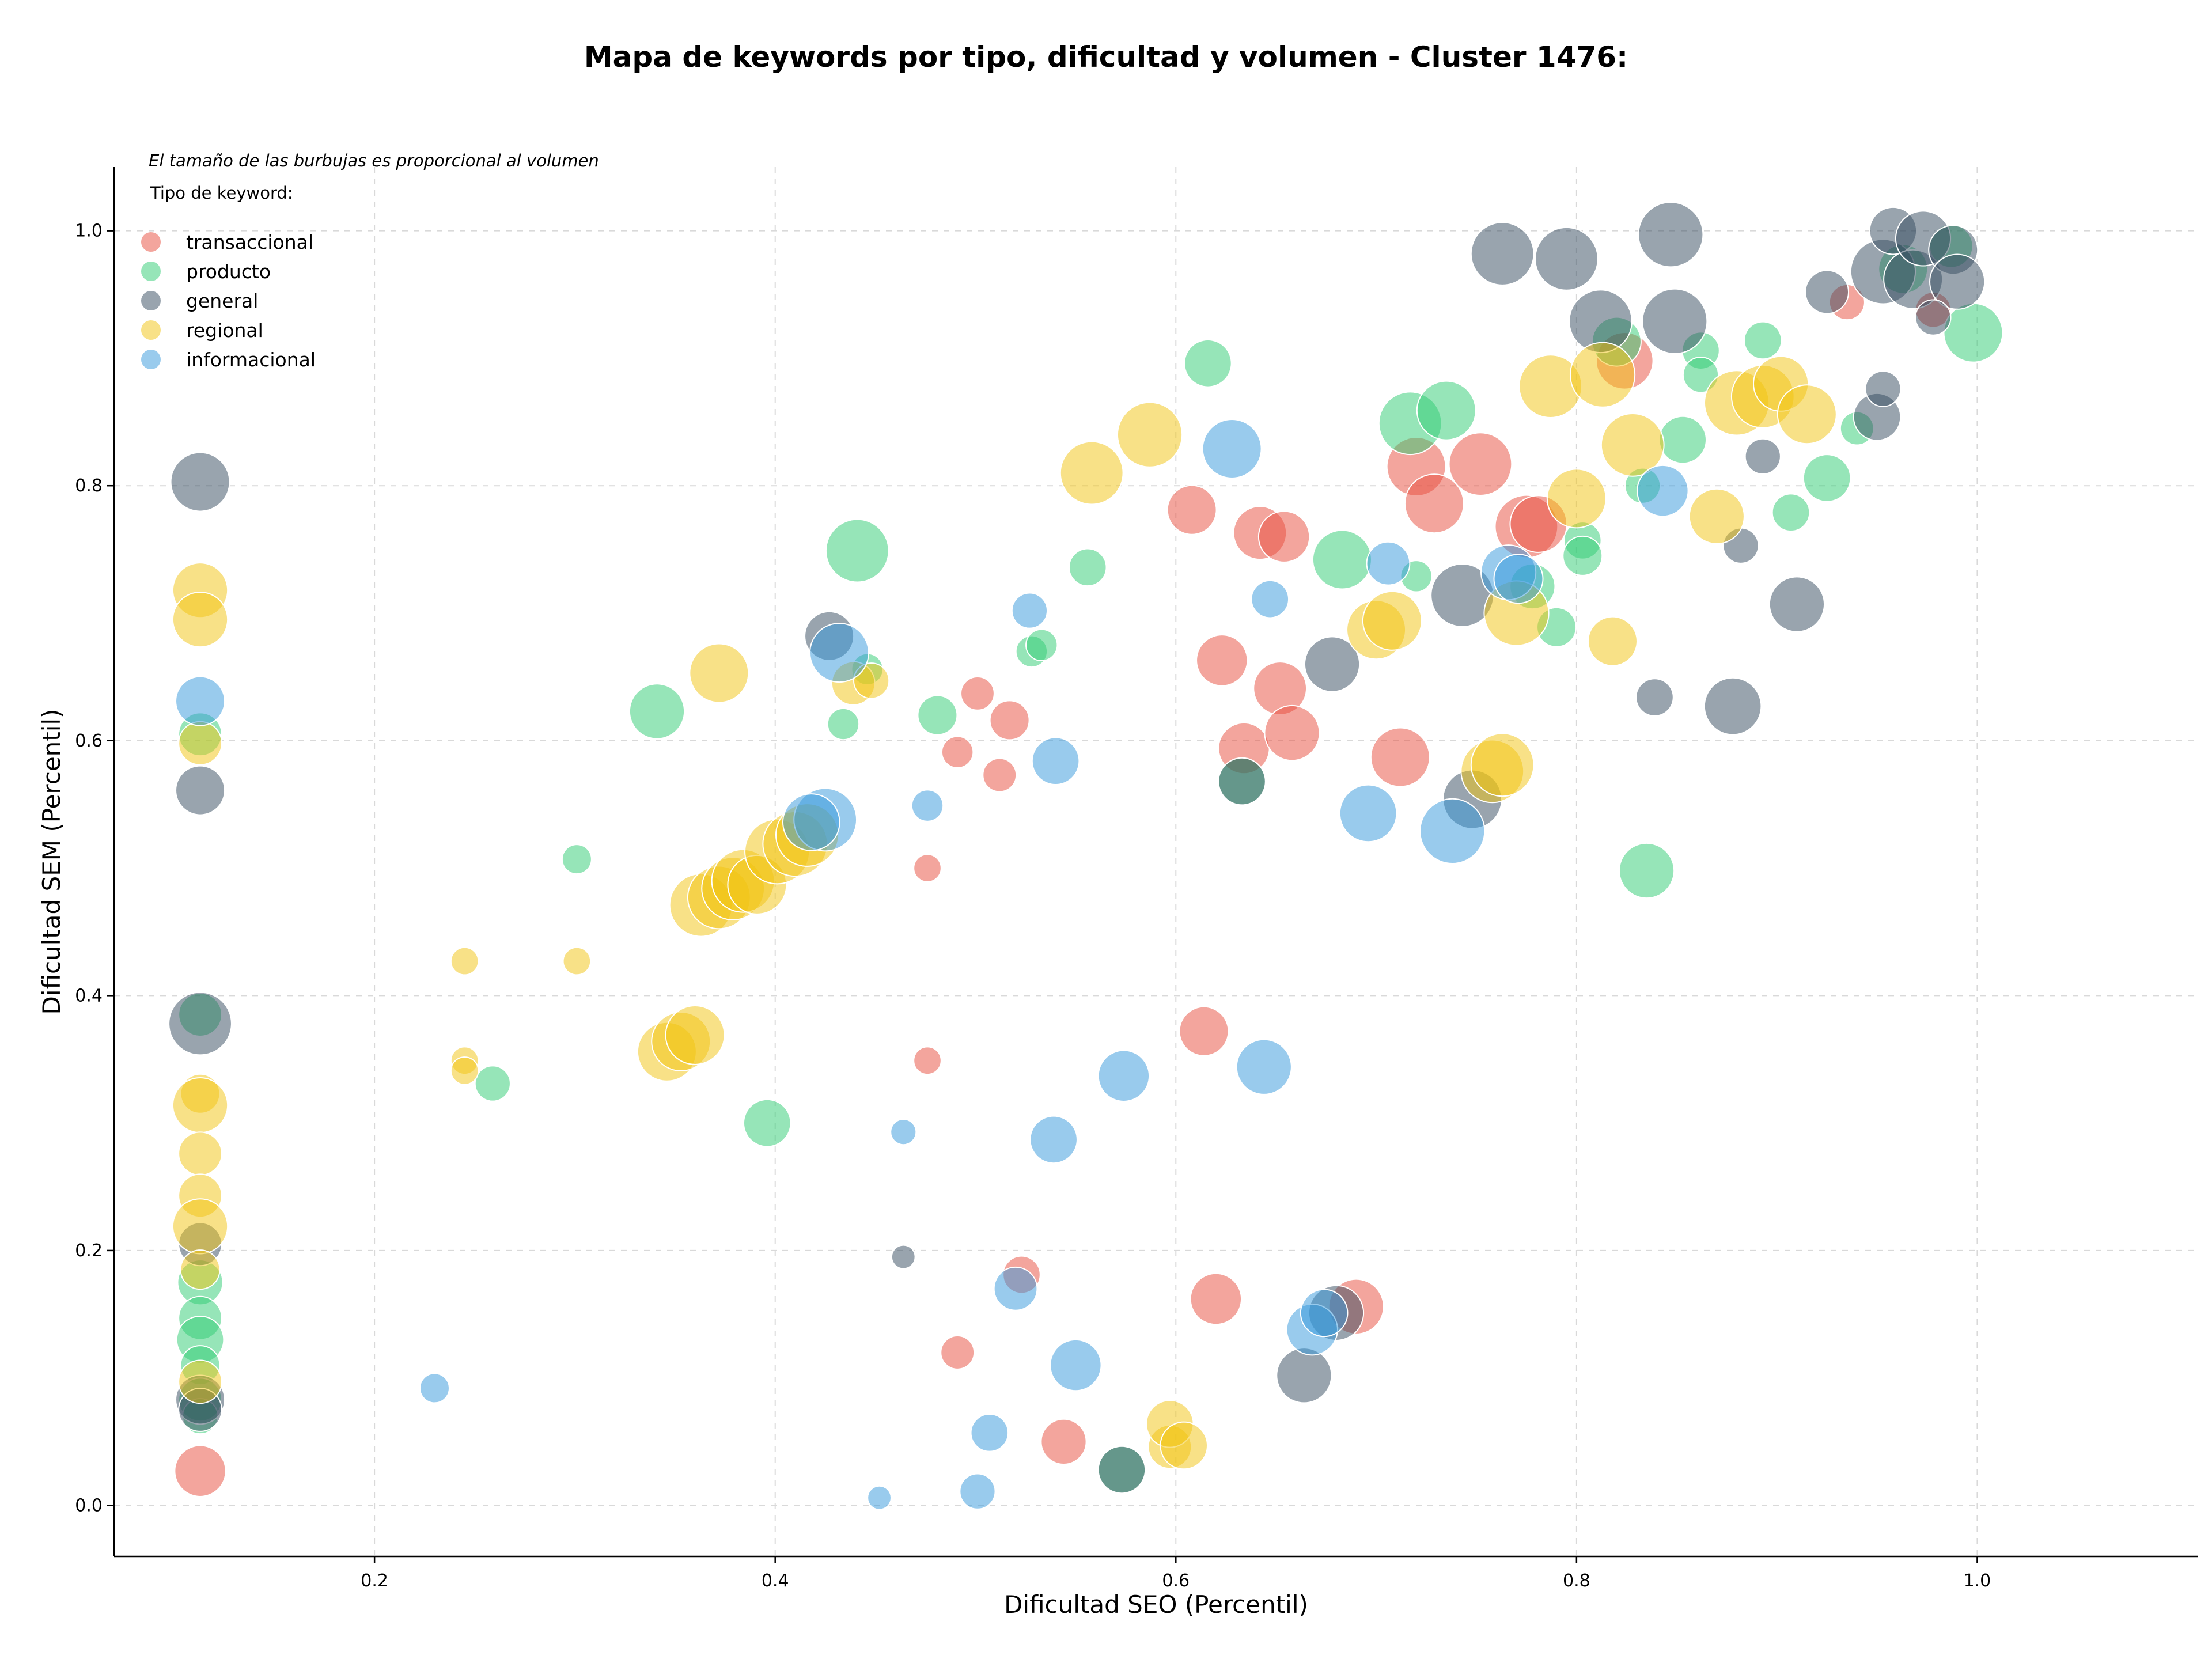 This screenshot has width=2212, height=1663. What do you see at coordinates (1576, 1581) in the screenshot?
I see `x-tick-label: 0.8` at bounding box center [1576, 1581].